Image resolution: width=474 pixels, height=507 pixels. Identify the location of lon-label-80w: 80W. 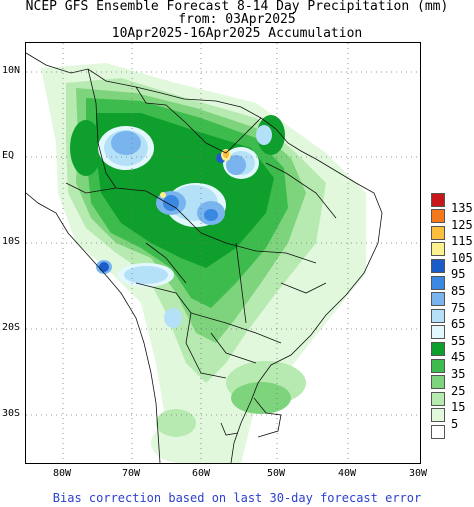
(62, 473).